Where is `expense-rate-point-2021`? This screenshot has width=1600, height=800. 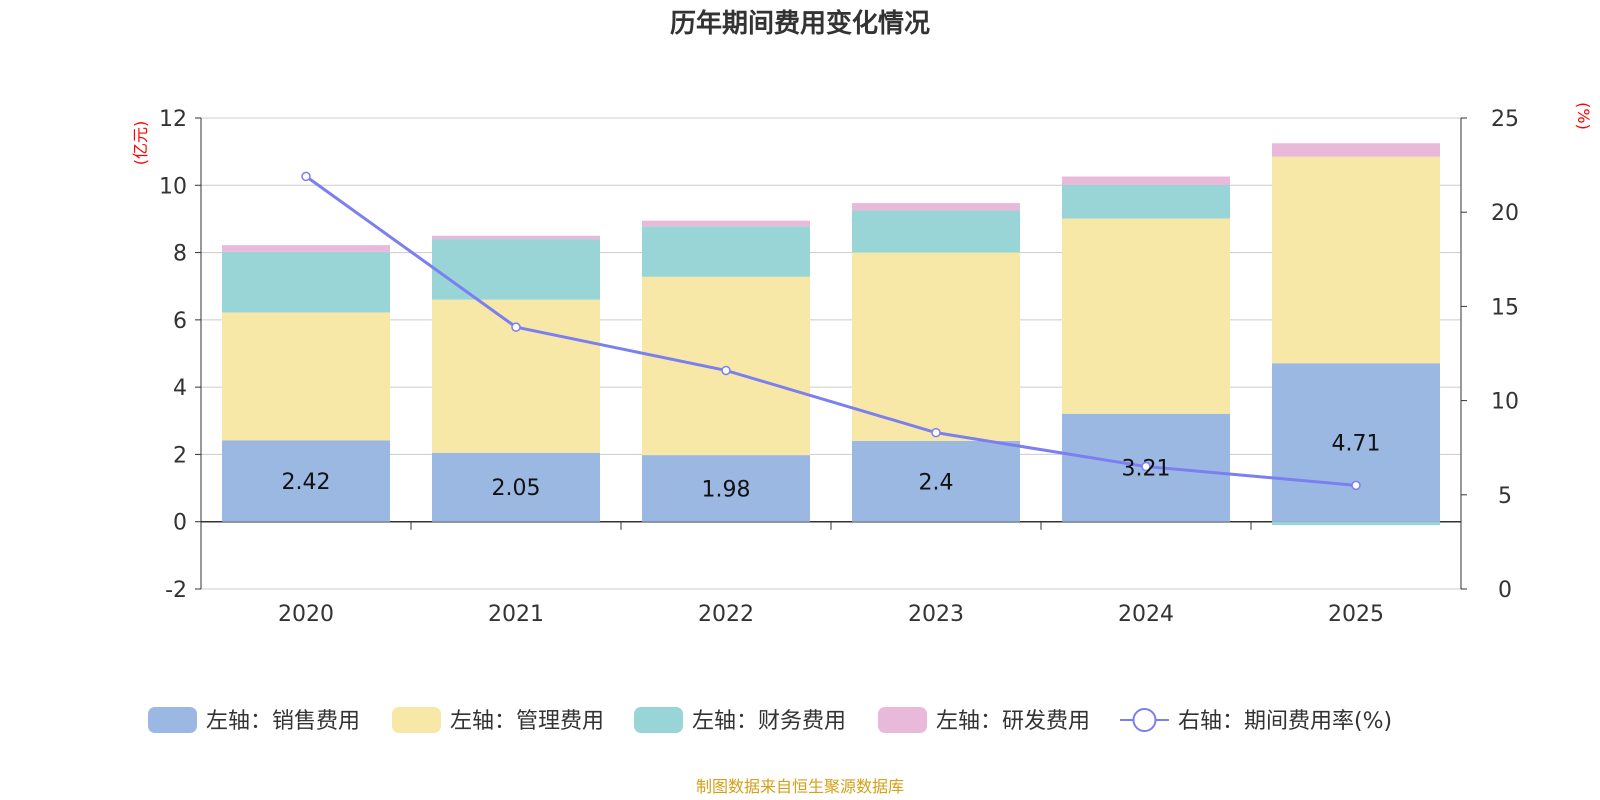
expense-rate-point-2021 is located at coordinates (516, 327).